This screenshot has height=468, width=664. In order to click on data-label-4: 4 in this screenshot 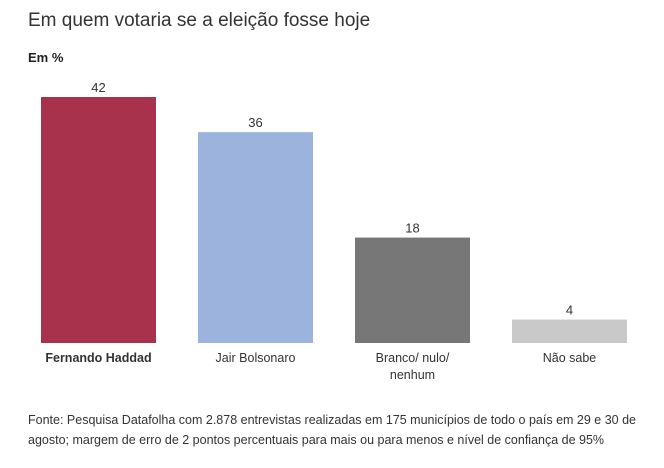, I will do `click(569, 310)`.